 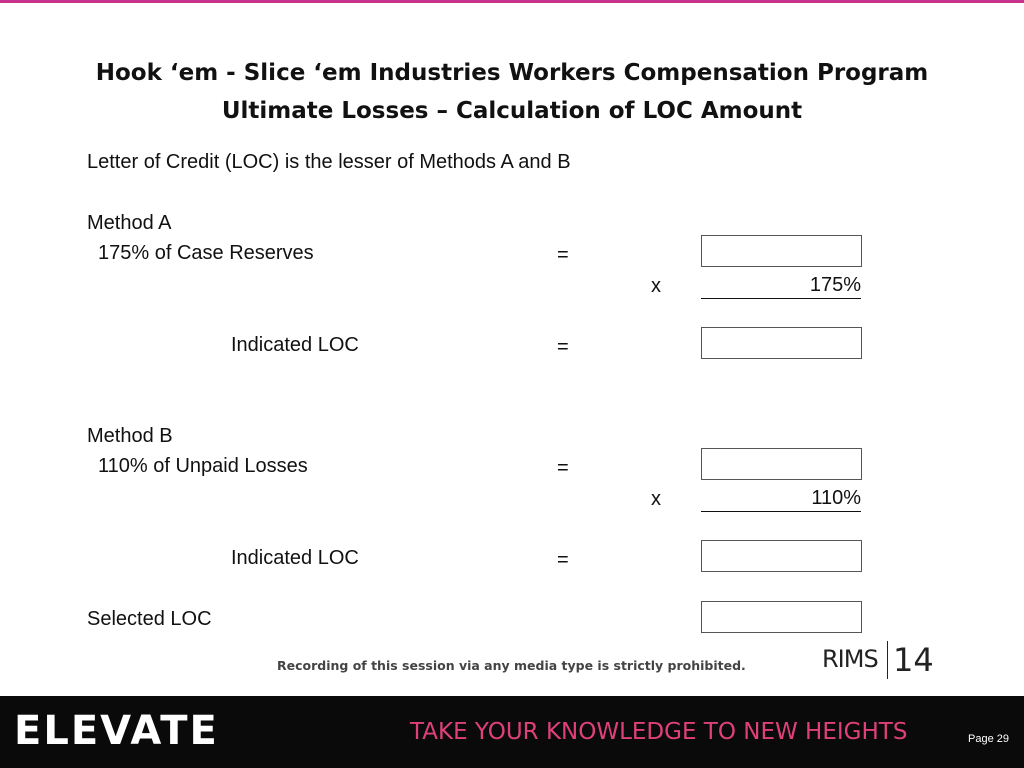 I want to click on method-item: 175% of Case Reserves, so click(x=206, y=253).